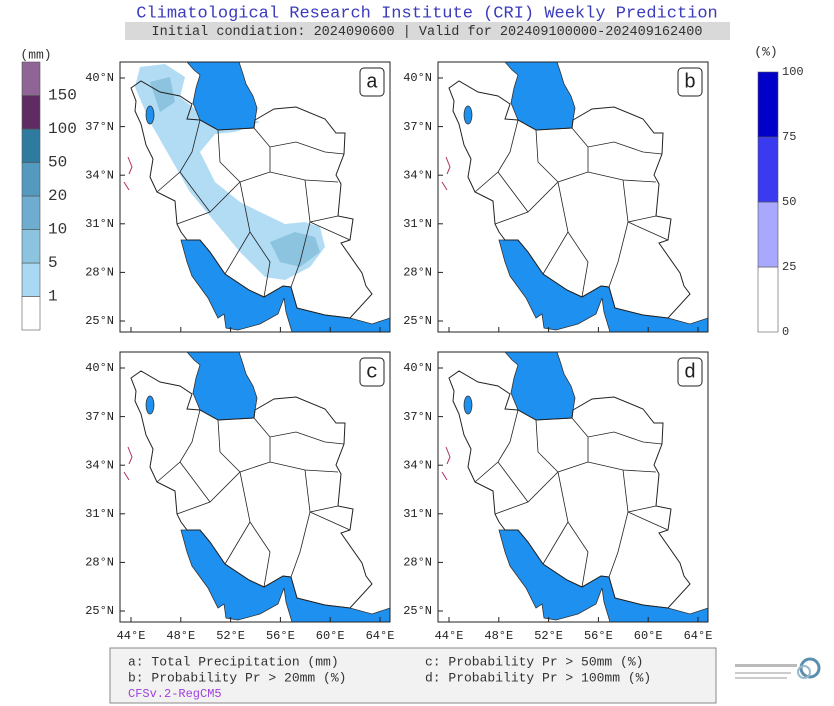 The width and height of the screenshot is (834, 706). Describe the element at coordinates (237, 677) in the screenshot. I see `footer-line: b: Probability Pr > 20mm (%)` at that location.